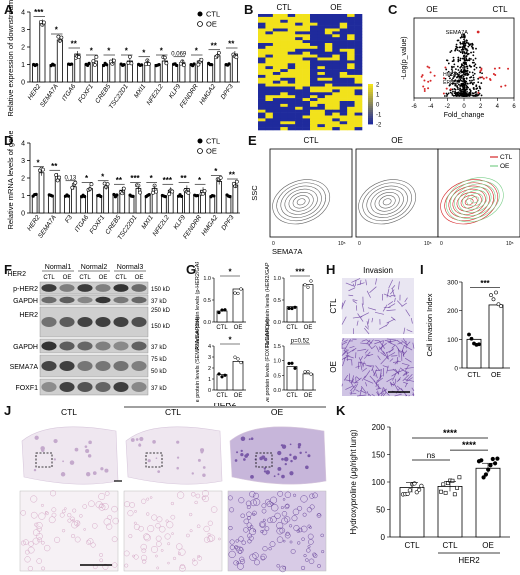 The width and height of the screenshot is (520, 575). Describe the element at coordinates (94, 322) in the screenshot. I see `blot-strip` at that location.